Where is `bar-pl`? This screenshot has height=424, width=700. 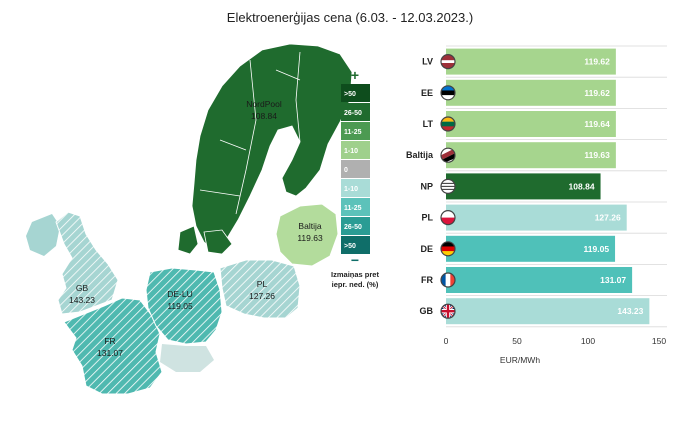 bar-pl is located at coordinates (536, 217).